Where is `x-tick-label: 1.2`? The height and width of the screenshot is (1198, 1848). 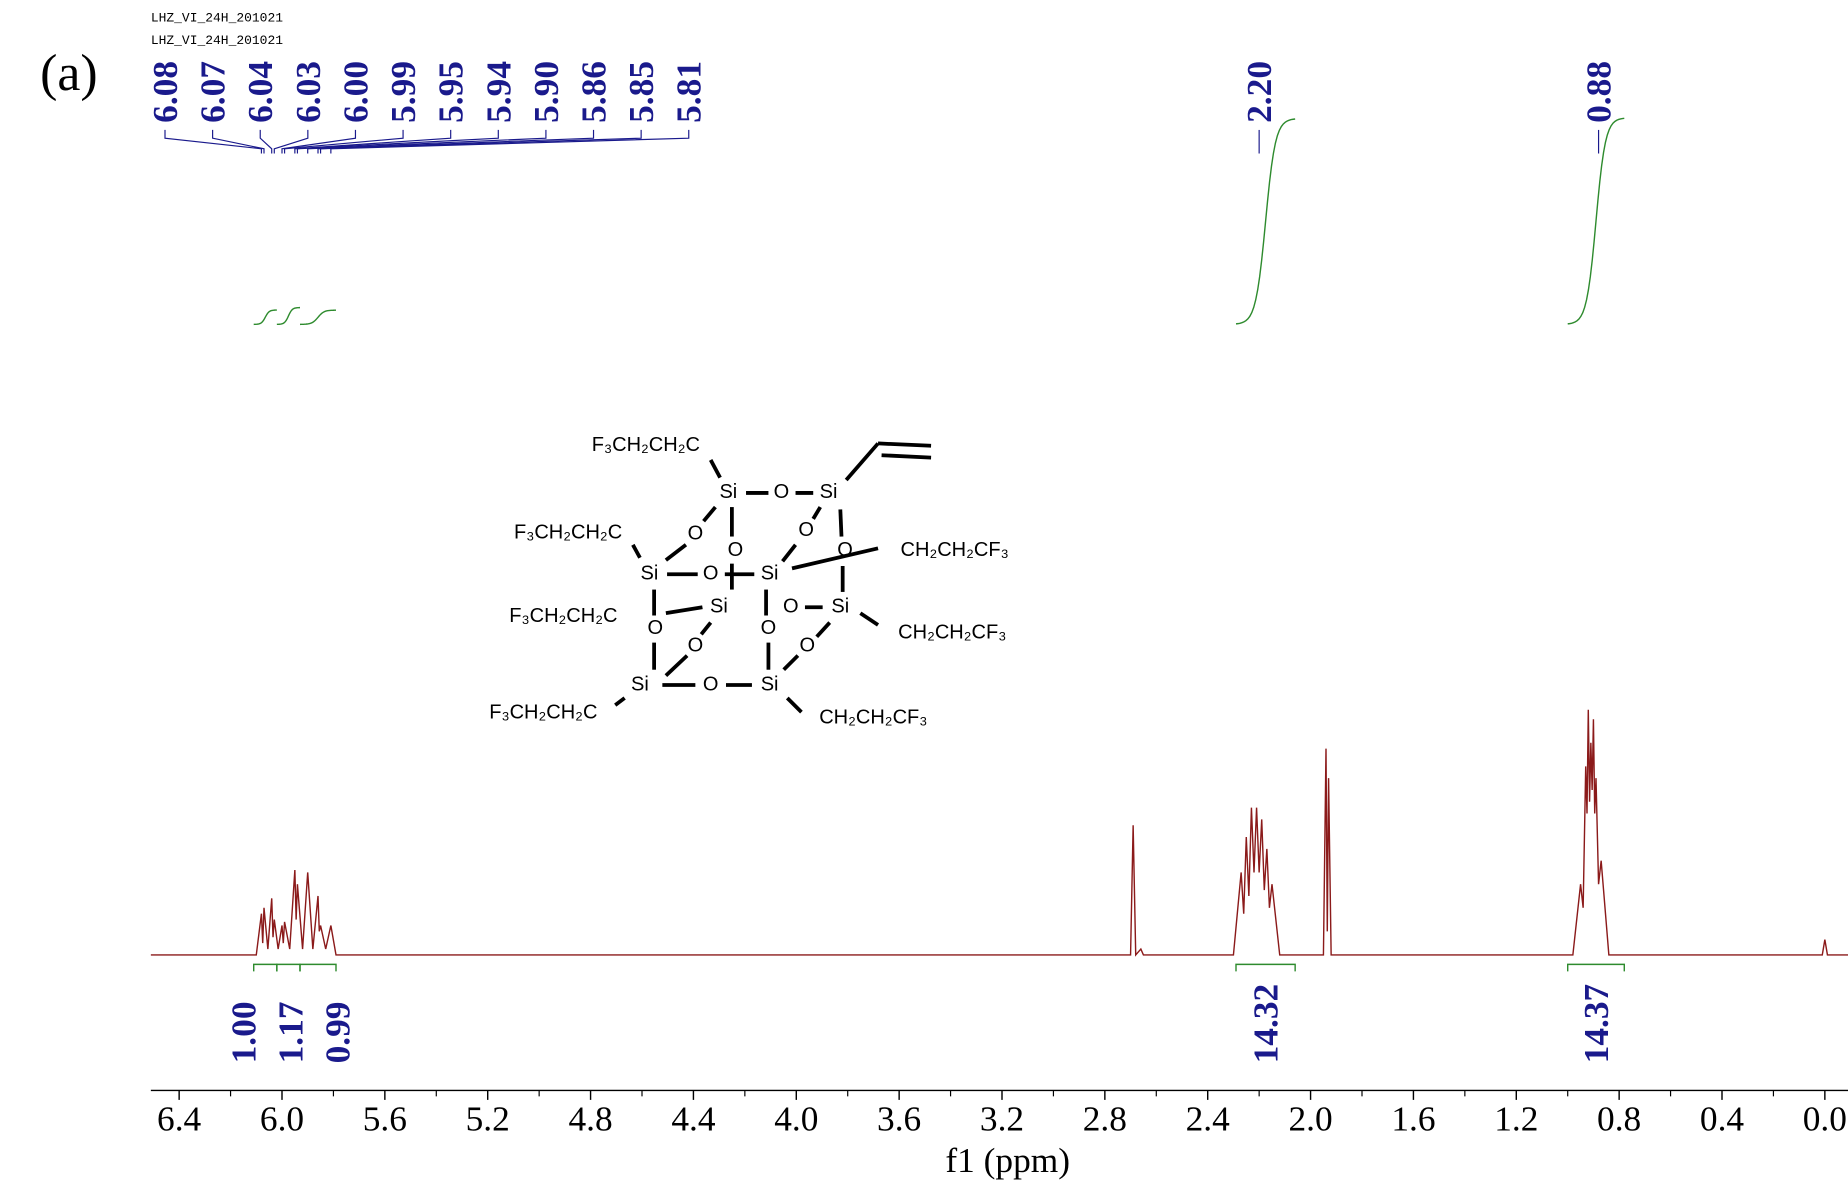
x-tick-label: 1.2 is located at coordinates (1516, 1119).